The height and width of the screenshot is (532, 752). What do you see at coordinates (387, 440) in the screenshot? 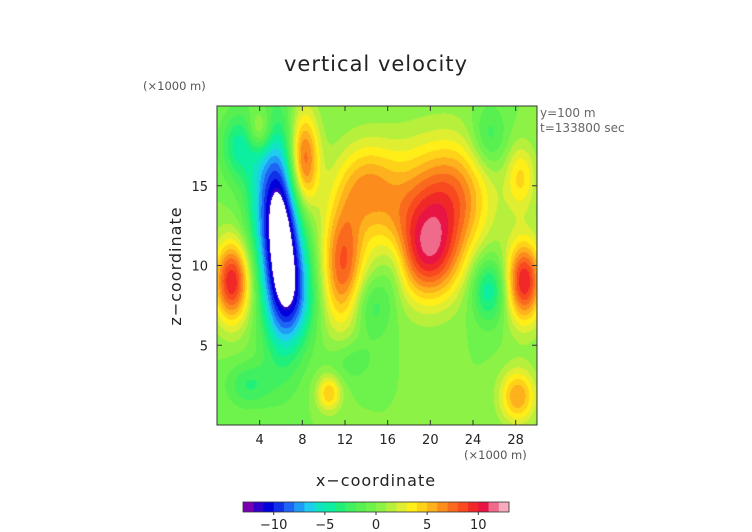
I see `x-tick-label: 16` at bounding box center [387, 440].